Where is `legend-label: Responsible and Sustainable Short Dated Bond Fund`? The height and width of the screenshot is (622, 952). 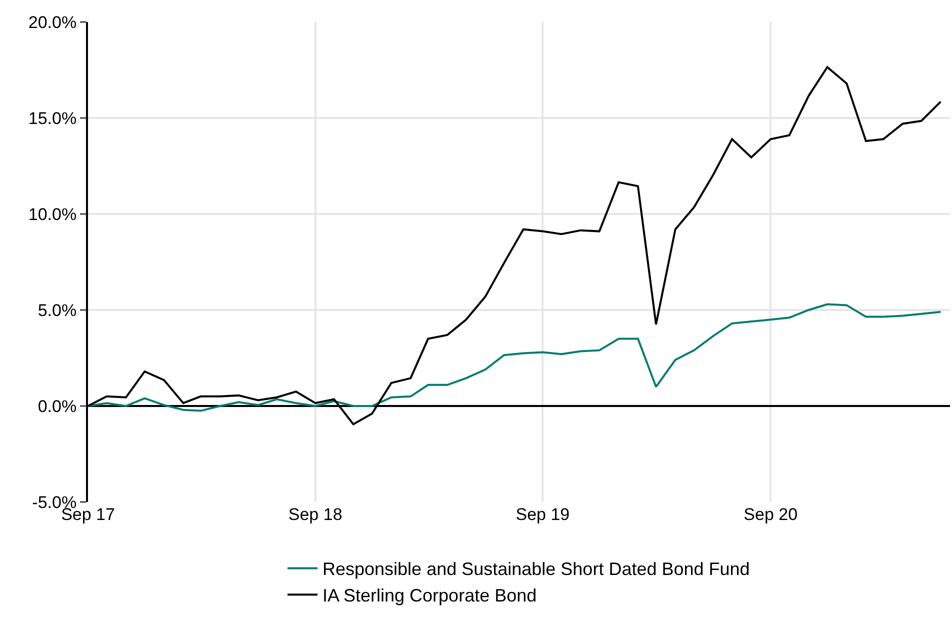 legend-label: Responsible and Sustainable Short Dated Bond Fund is located at coordinates (536, 569).